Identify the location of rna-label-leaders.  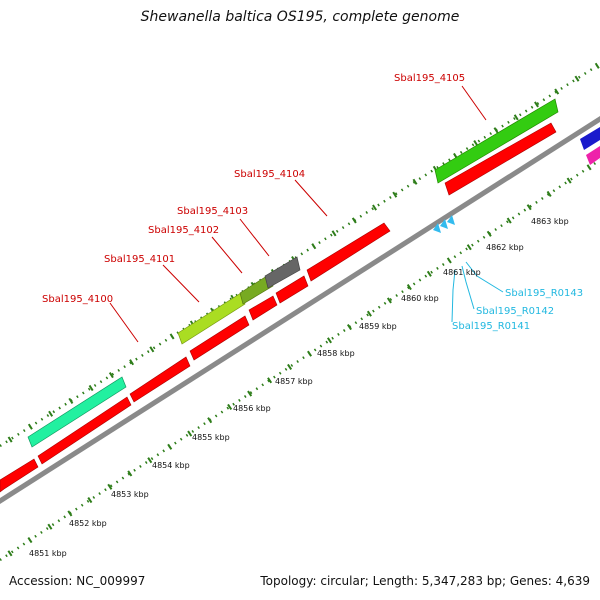
(477, 292).